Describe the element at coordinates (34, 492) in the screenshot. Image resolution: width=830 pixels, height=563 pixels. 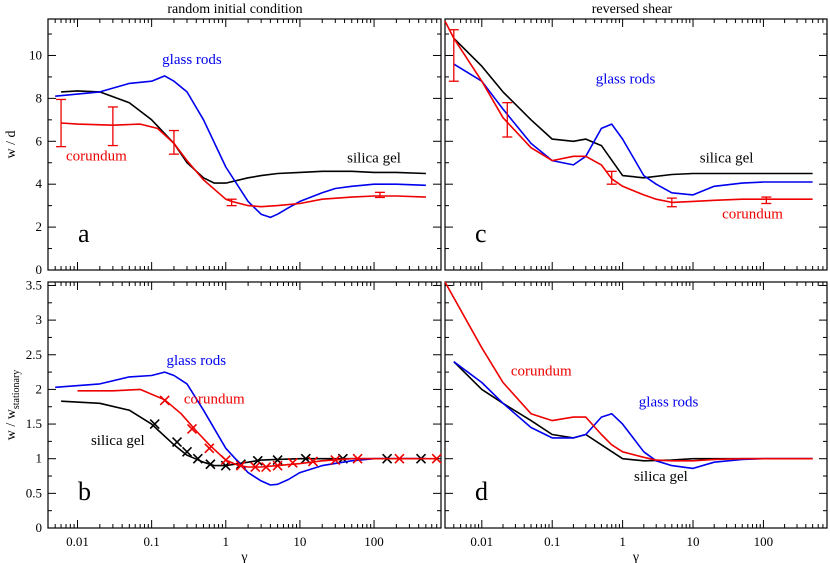
I see `y-tick-label: 0.5` at that location.